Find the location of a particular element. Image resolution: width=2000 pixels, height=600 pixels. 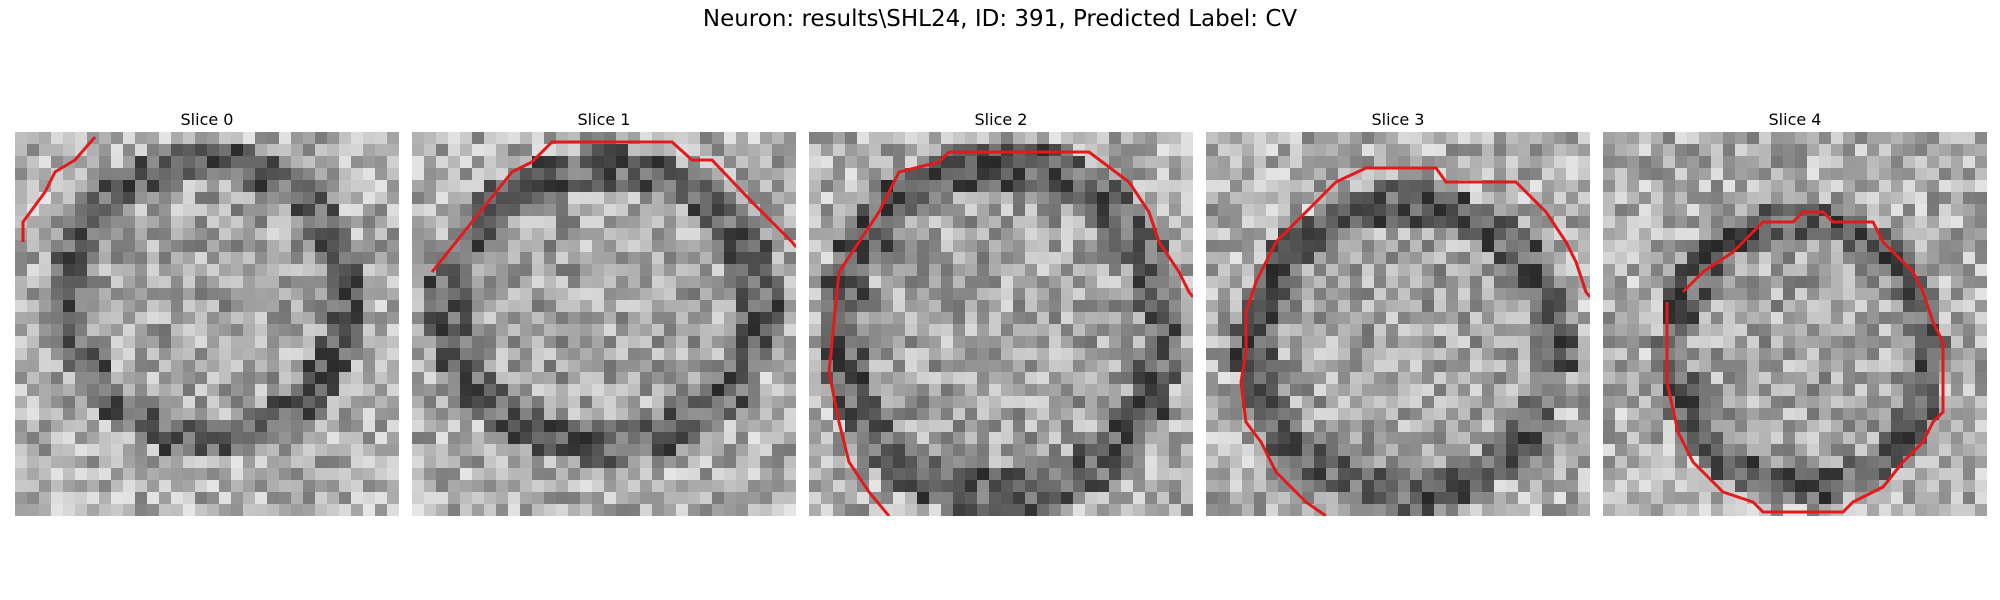

slice-panel-4: Slice 4 is located at coordinates (1795, 312).